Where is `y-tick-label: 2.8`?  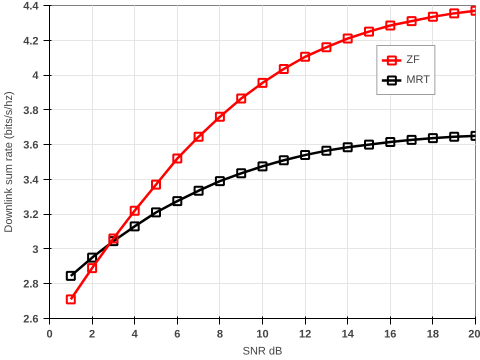
y-tick-label: 2.8 is located at coordinates (31, 284).